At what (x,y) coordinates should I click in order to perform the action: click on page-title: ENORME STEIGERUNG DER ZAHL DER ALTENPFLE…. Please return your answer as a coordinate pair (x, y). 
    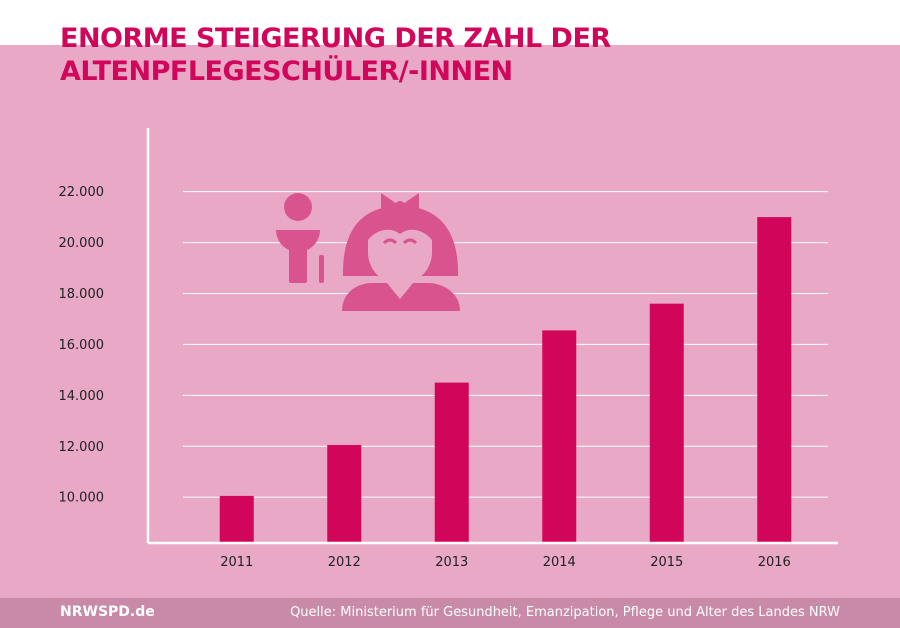
    Looking at the image, I should click on (335, 55).